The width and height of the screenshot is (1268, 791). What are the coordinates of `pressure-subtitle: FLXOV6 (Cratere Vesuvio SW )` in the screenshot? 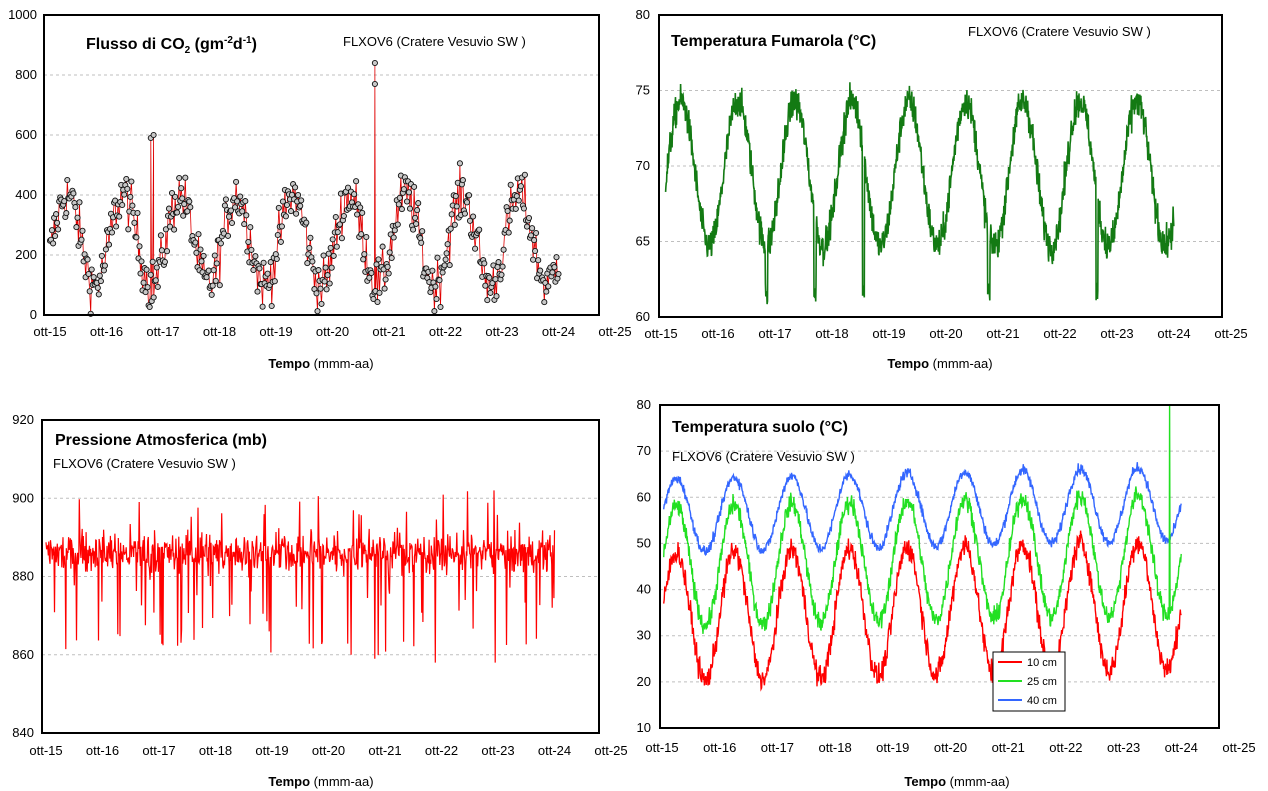 It's located at (144, 463).